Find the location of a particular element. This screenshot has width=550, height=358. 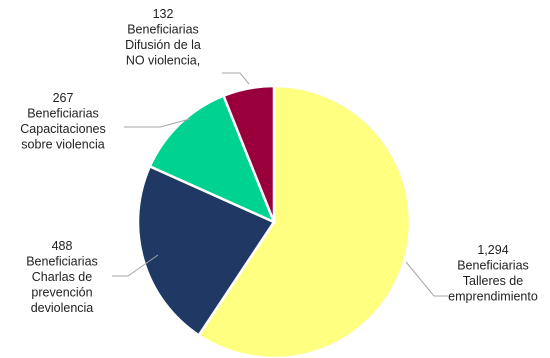

data-label-value: 132 is located at coordinates (163, 14).